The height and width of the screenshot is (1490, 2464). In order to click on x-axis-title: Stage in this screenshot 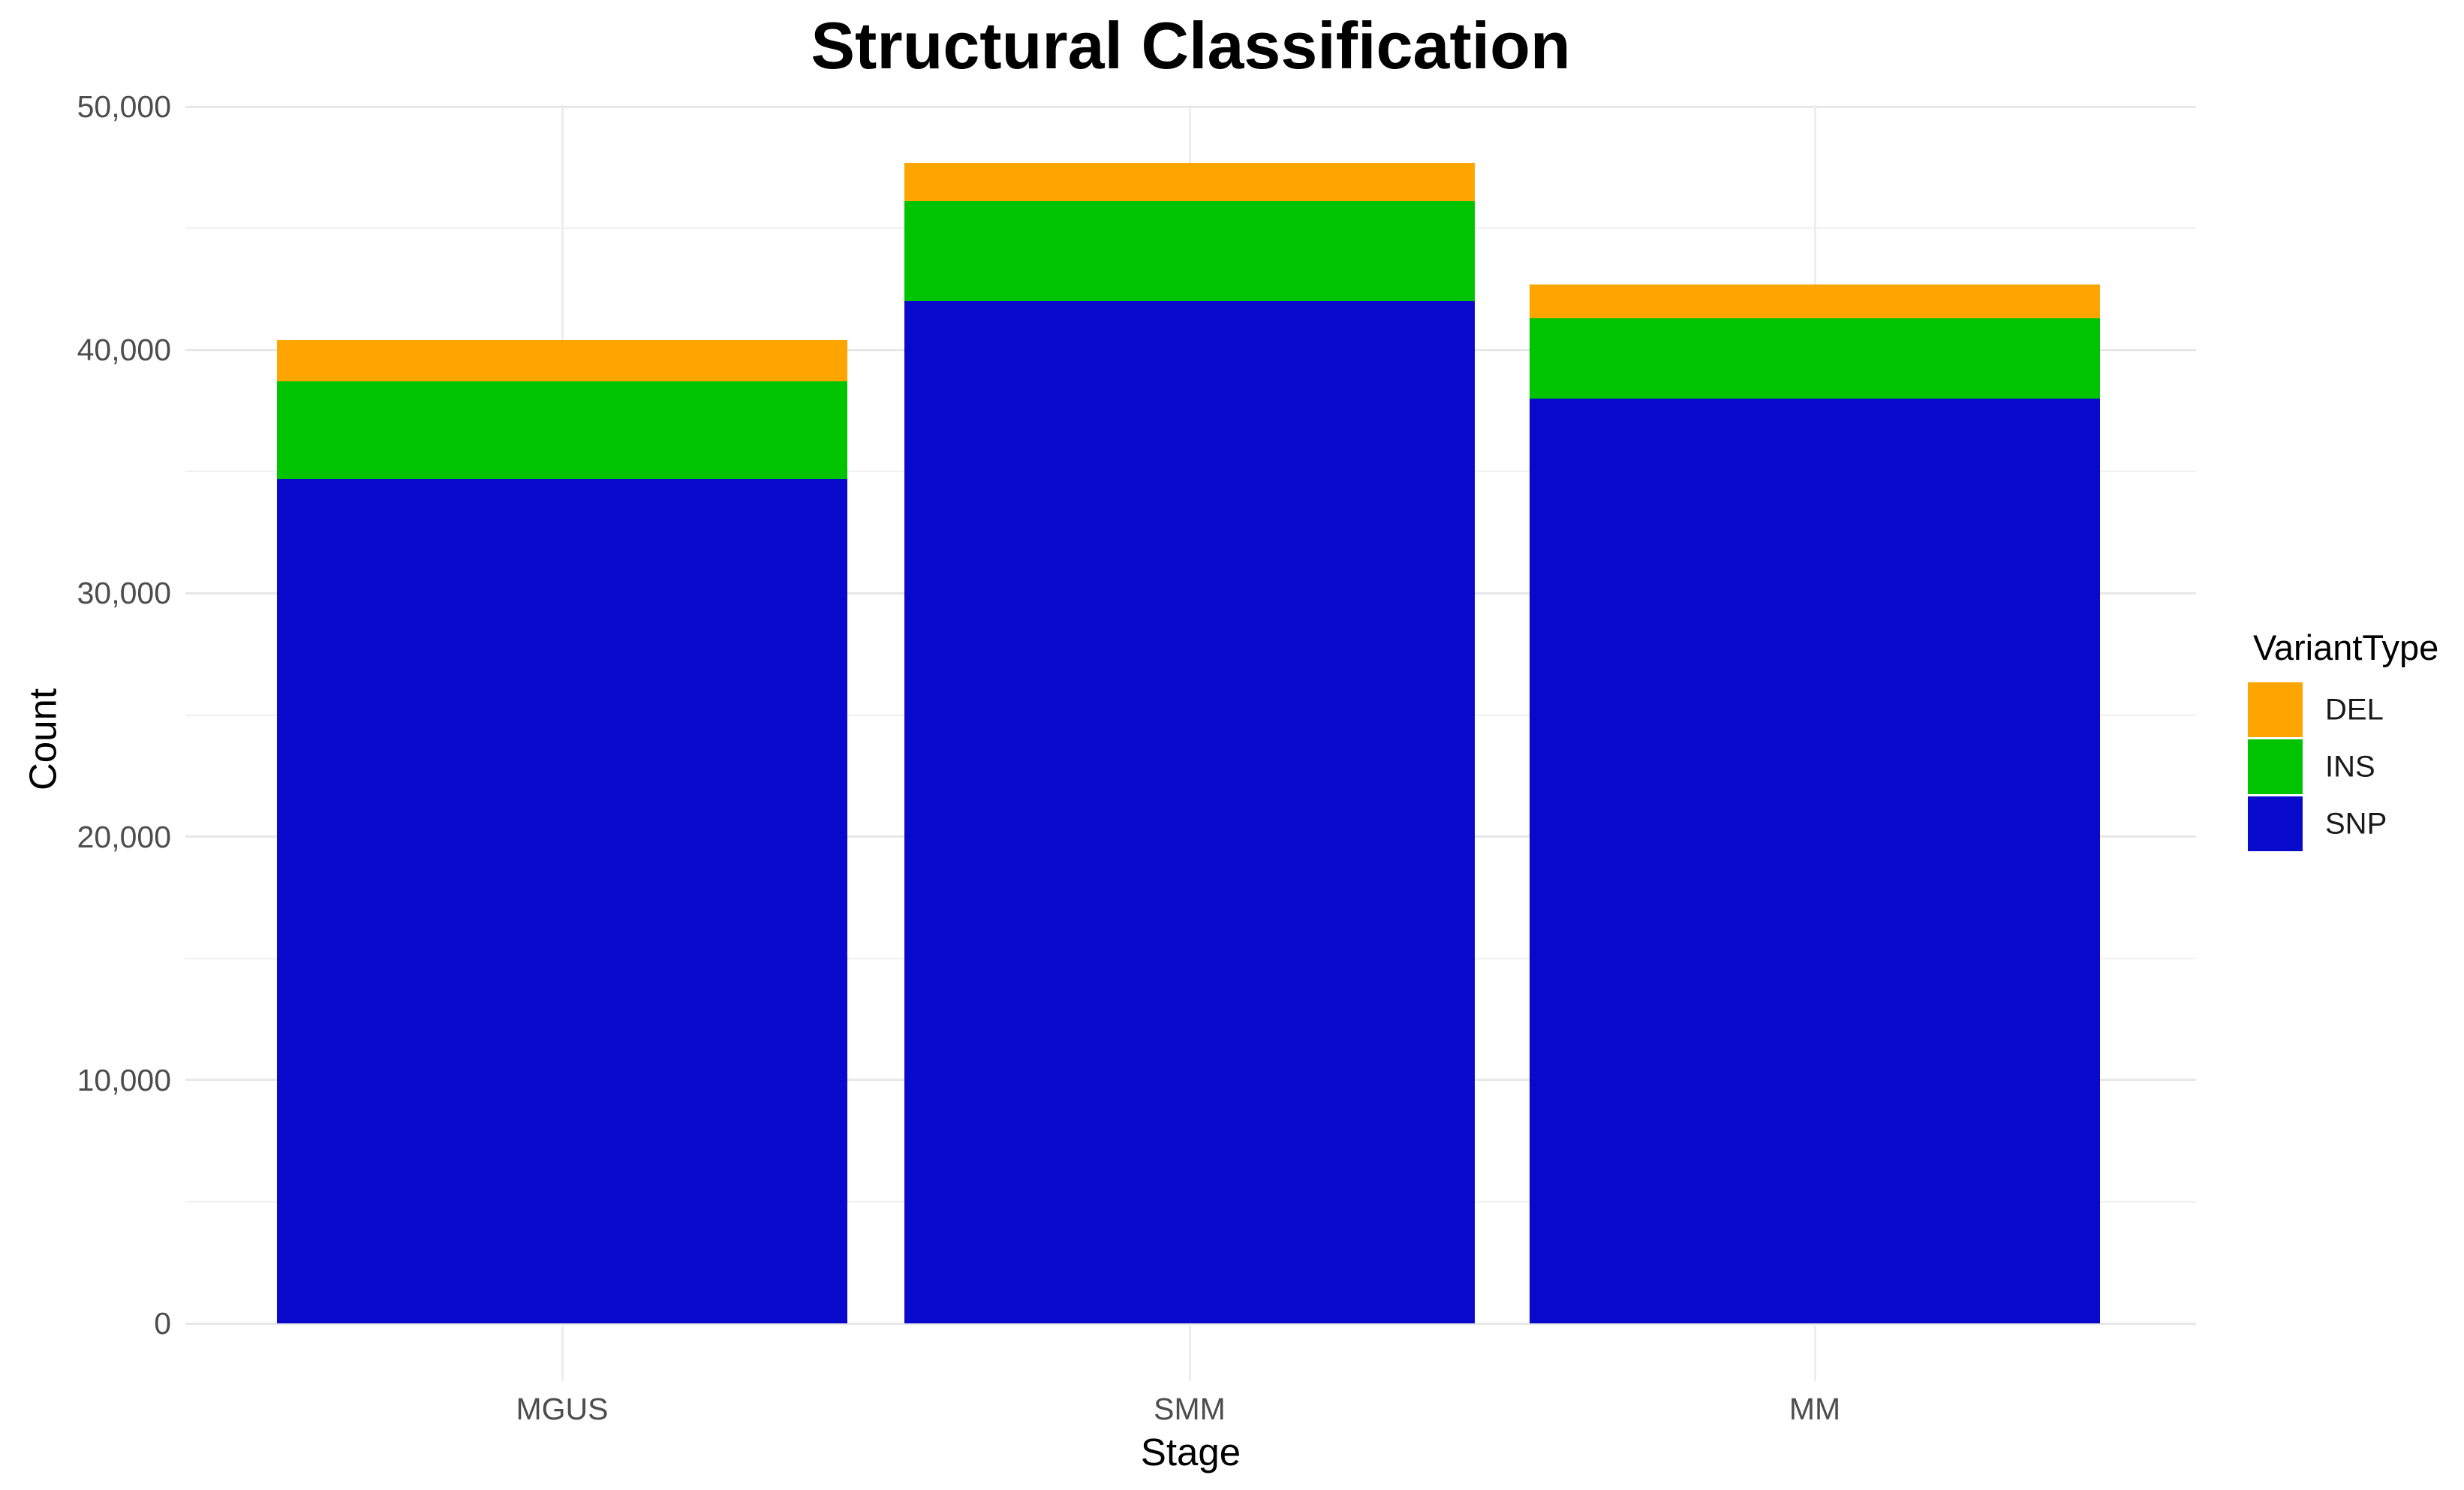, I will do `click(1190, 1452)`.